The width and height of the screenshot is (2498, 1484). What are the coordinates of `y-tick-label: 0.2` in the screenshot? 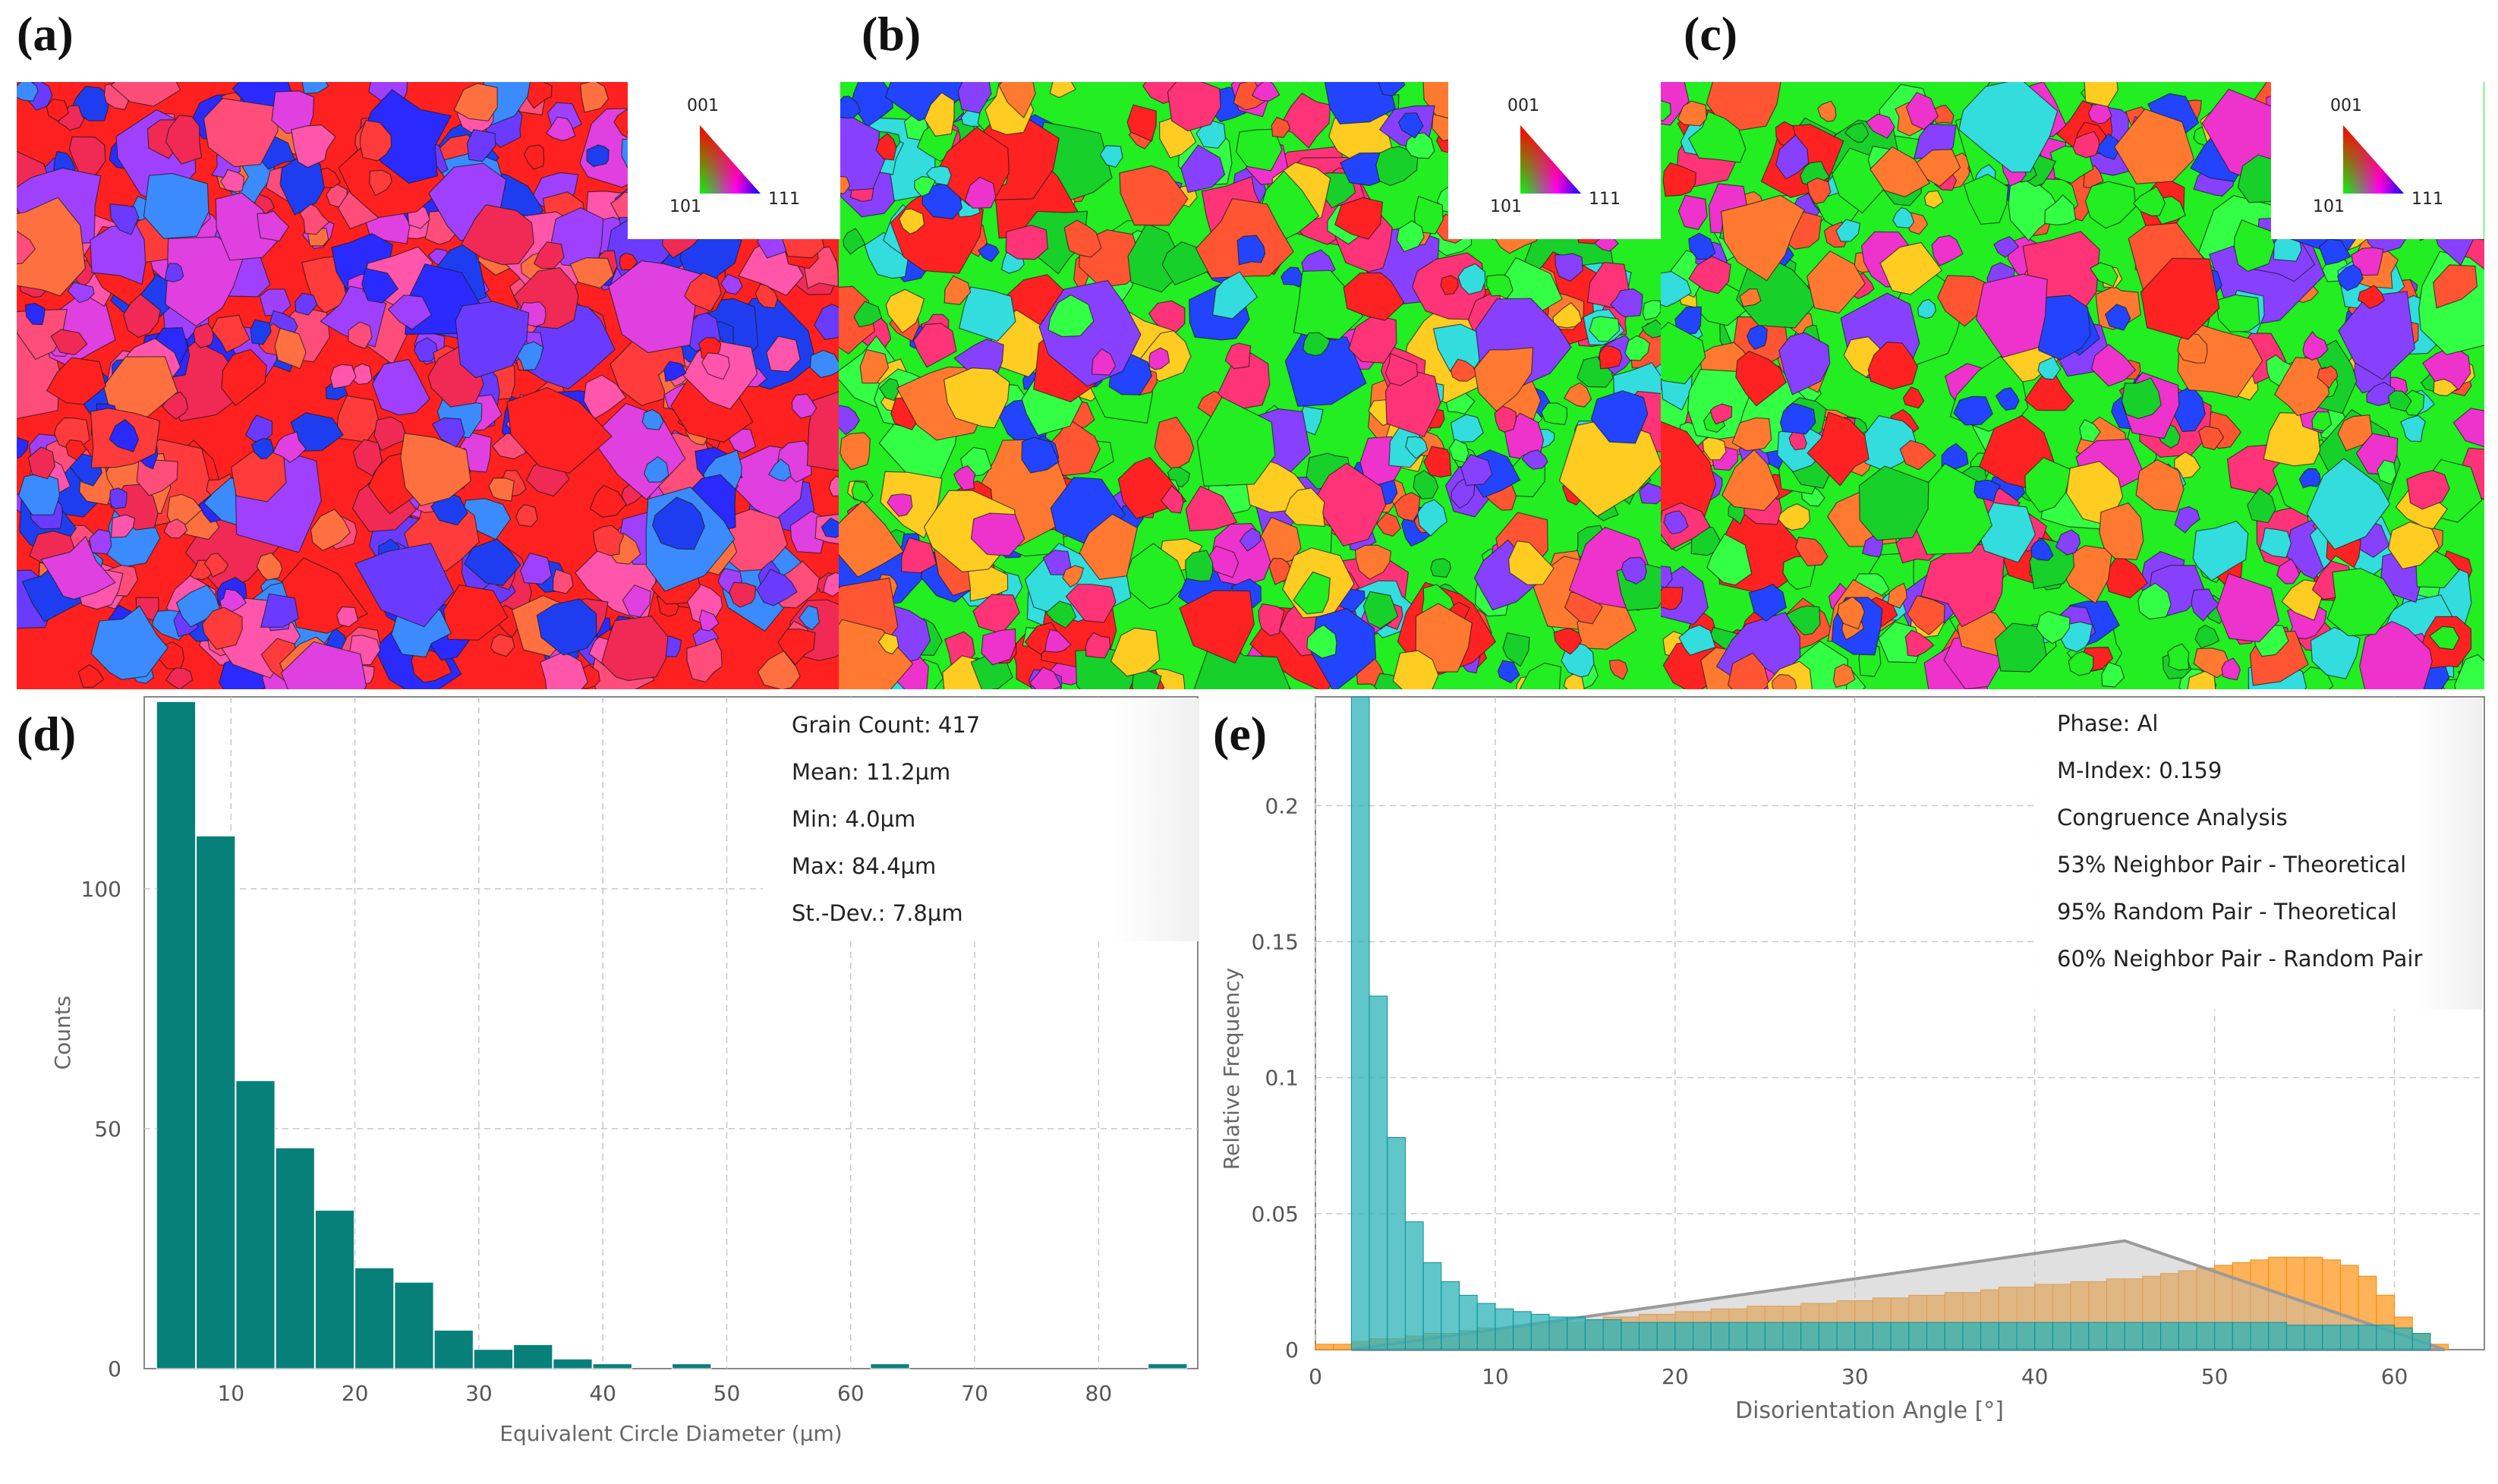 It's located at (1282, 805).